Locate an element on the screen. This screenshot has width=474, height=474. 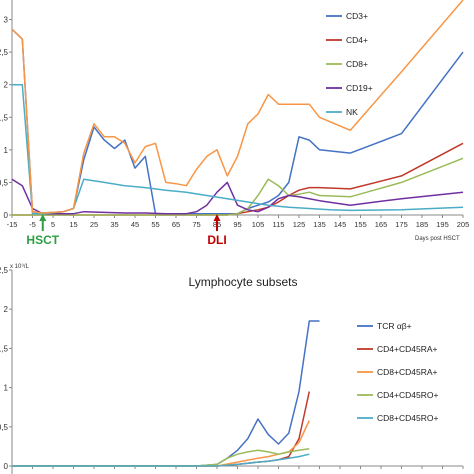
x-tick-label: 155 is located at coordinates (360, 224).